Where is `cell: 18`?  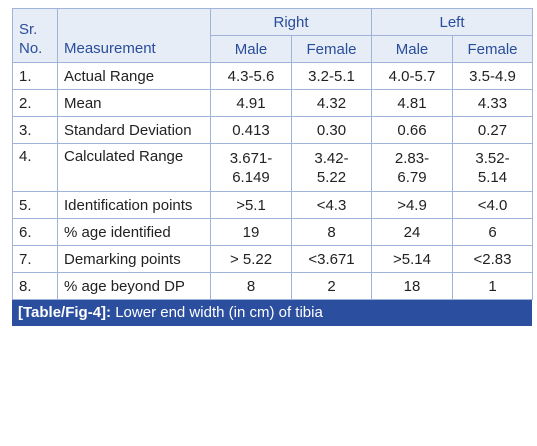
cell: 18 is located at coordinates (412, 286).